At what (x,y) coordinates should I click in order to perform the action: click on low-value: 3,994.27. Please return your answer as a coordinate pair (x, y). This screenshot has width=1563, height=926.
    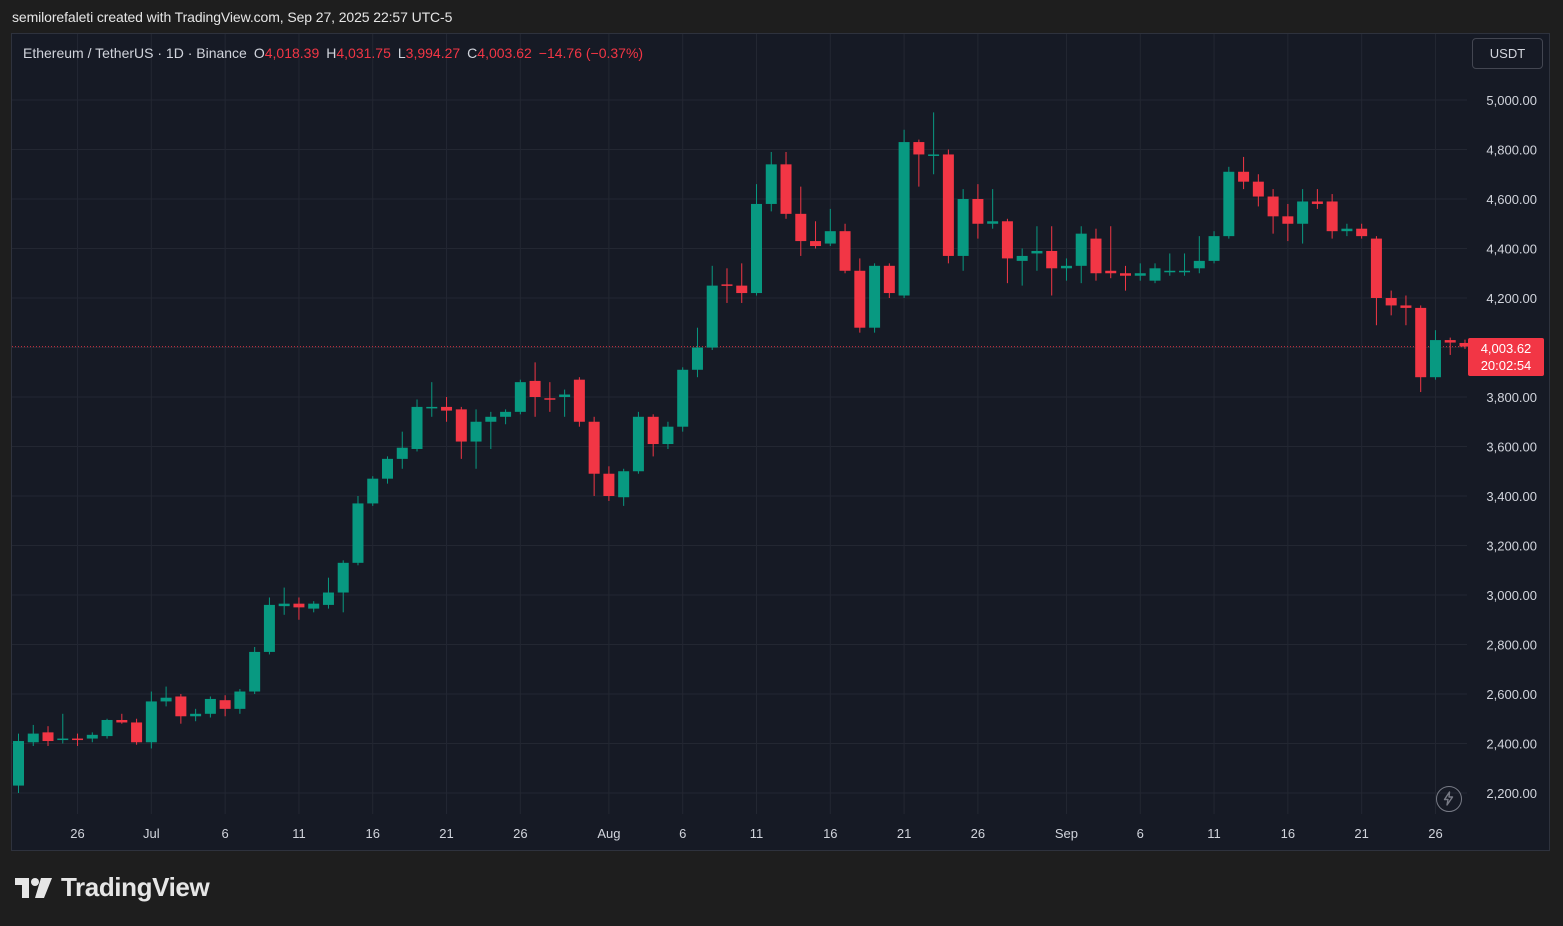
    Looking at the image, I should click on (433, 53).